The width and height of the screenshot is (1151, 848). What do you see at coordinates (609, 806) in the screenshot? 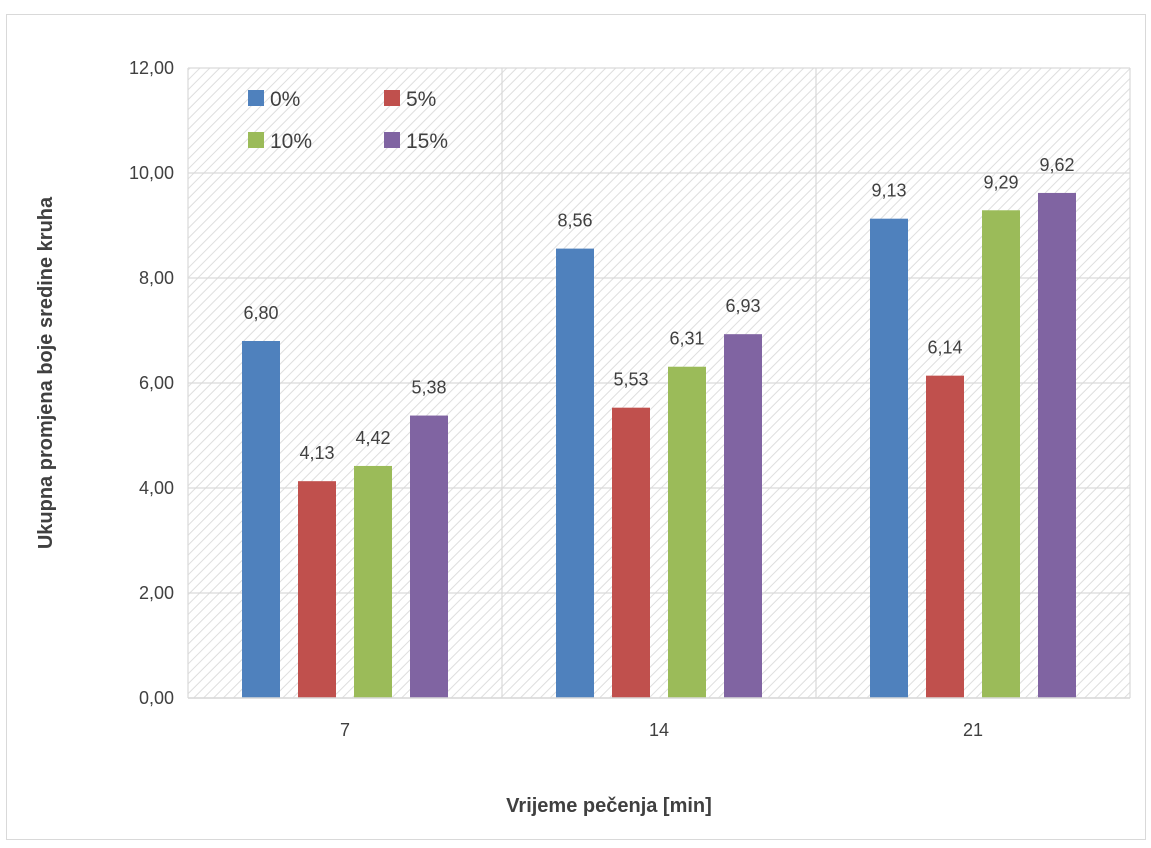
I see `x-axis-title: Vrijeme pečenja [min]` at bounding box center [609, 806].